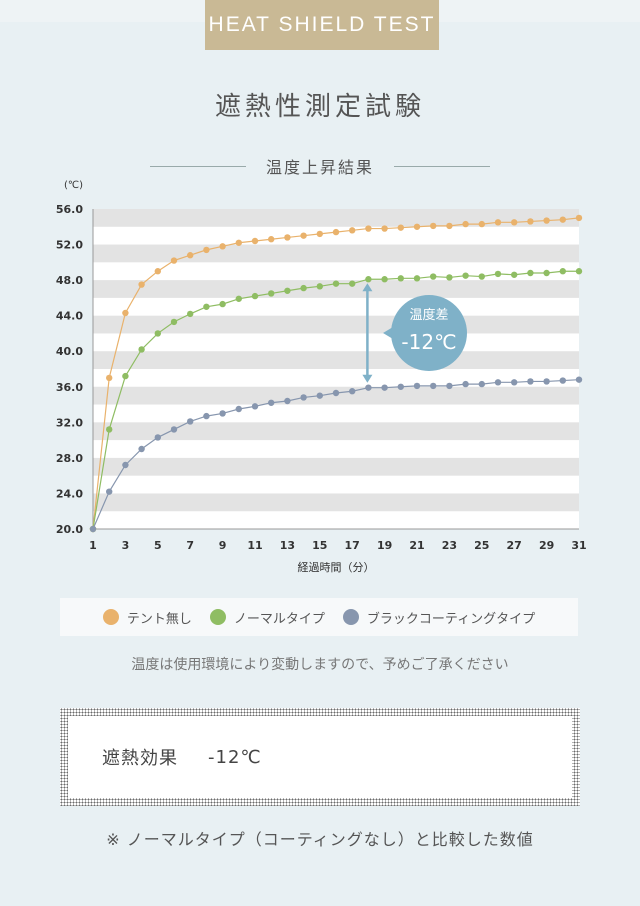 Image resolution: width=640 pixels, height=906 pixels. What do you see at coordinates (69, 458) in the screenshot?
I see `y-tick-label: 28.0` at bounding box center [69, 458].